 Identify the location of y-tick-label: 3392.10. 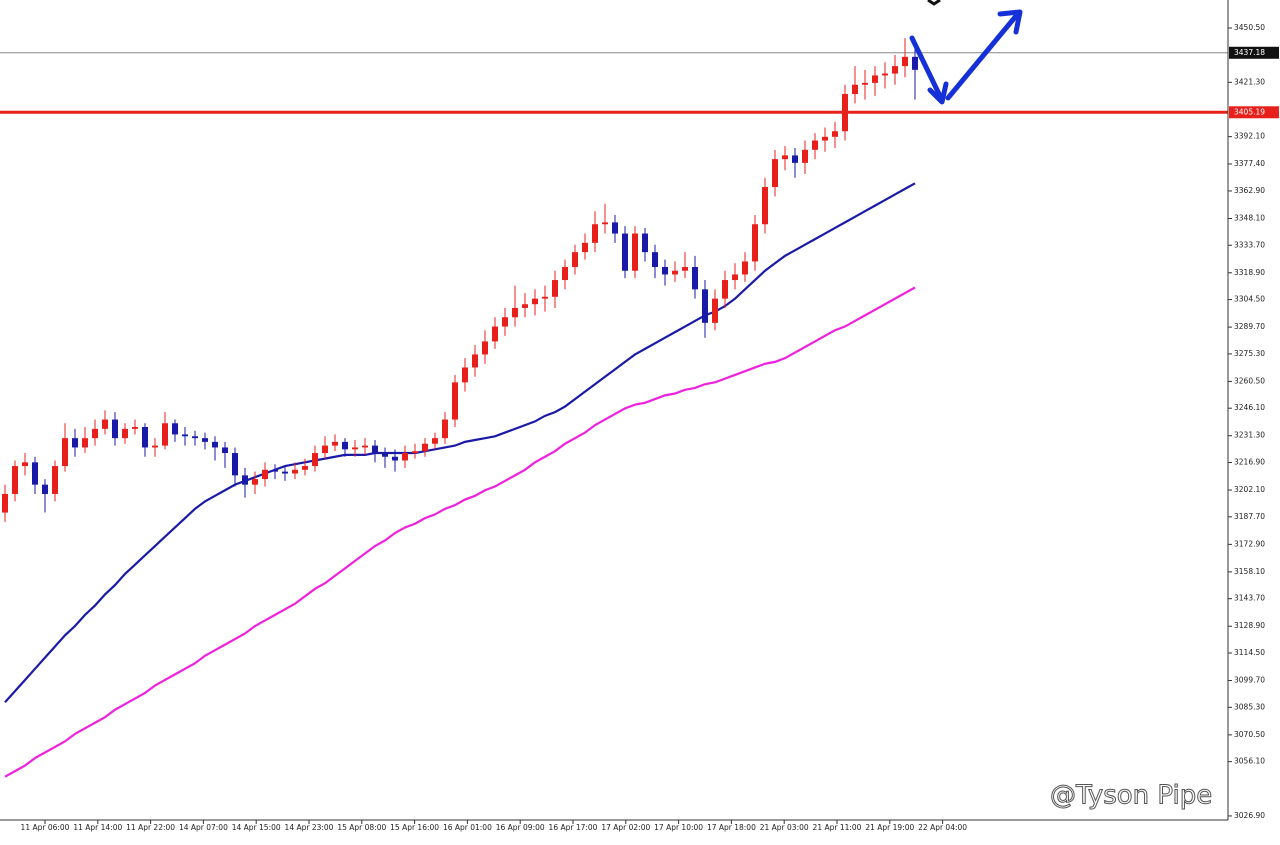
(1249, 136).